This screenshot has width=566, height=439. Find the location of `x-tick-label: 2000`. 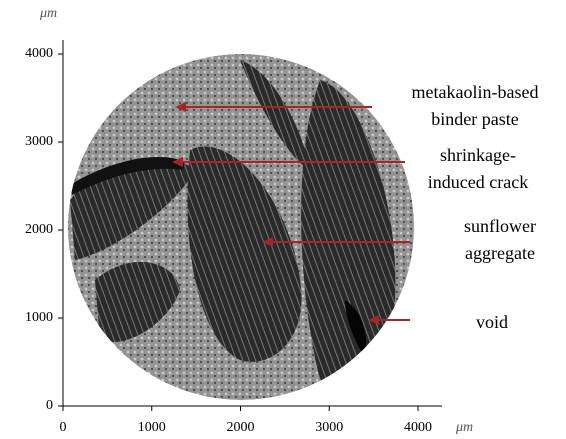

x-tick-label: 2000 is located at coordinates (241, 427).